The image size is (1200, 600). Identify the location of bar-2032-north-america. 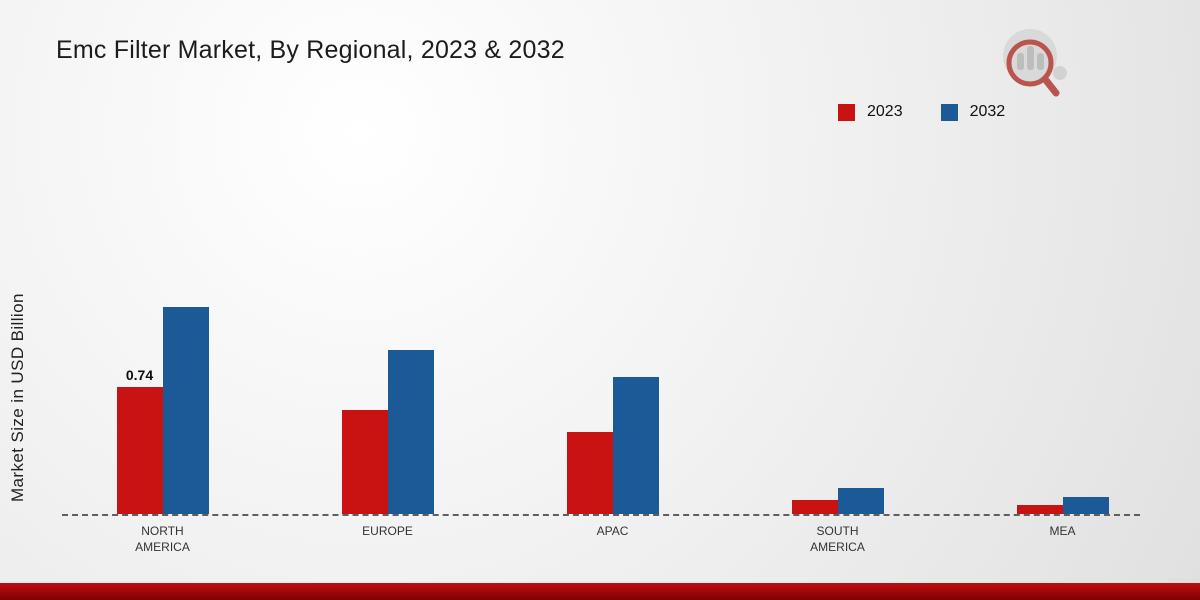
(185, 410).